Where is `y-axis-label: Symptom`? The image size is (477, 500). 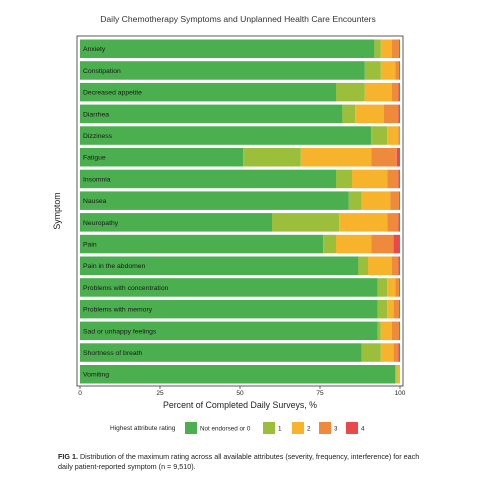
y-axis-label: Symptom is located at coordinates (57, 210).